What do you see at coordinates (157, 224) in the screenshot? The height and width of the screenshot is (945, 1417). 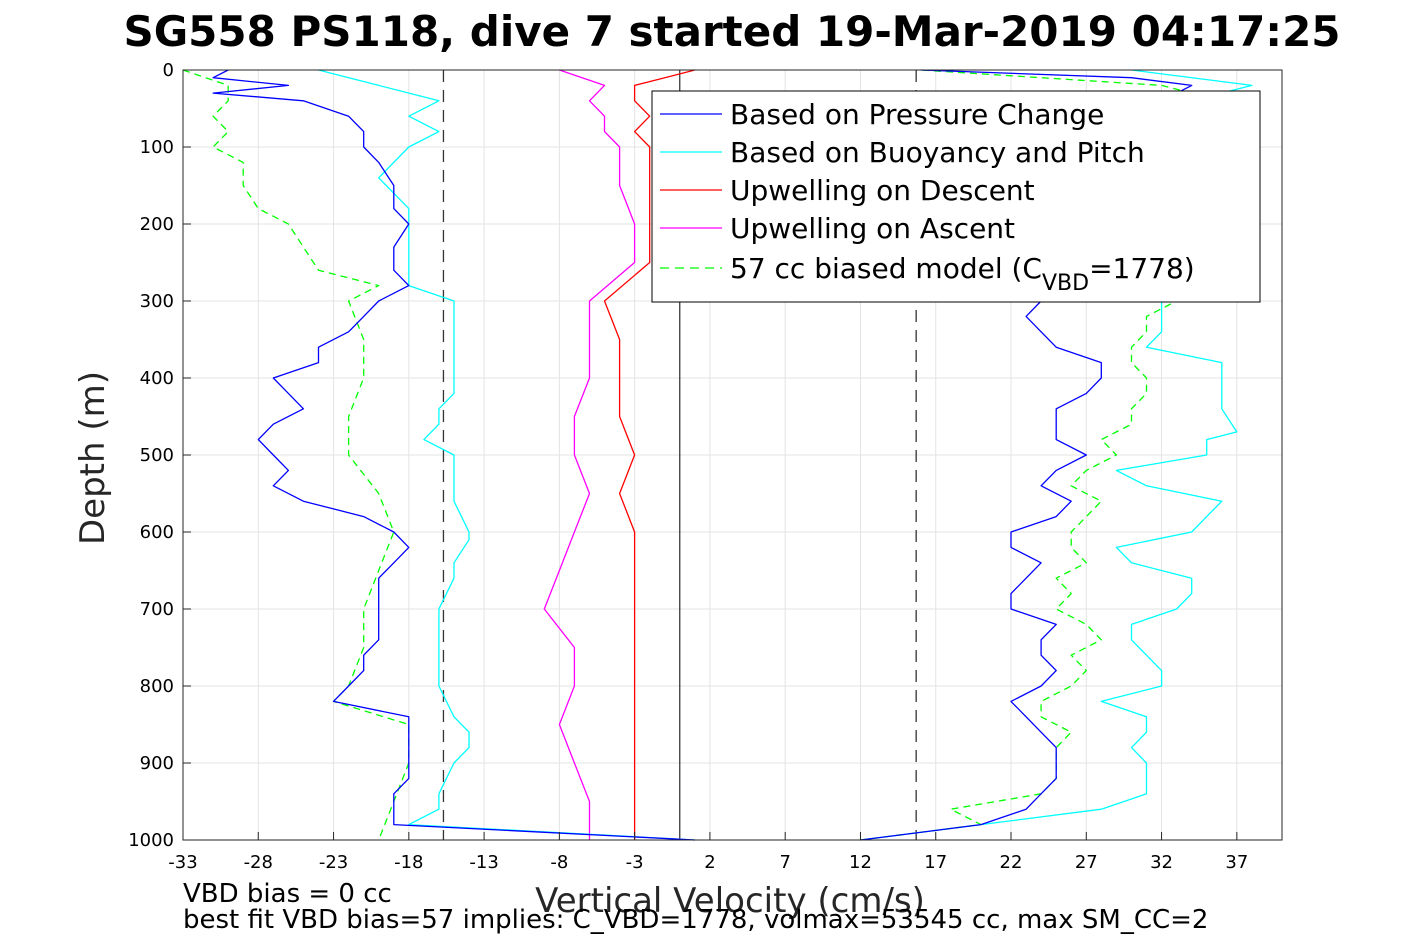 I see `y-tick-label: 200` at bounding box center [157, 224].